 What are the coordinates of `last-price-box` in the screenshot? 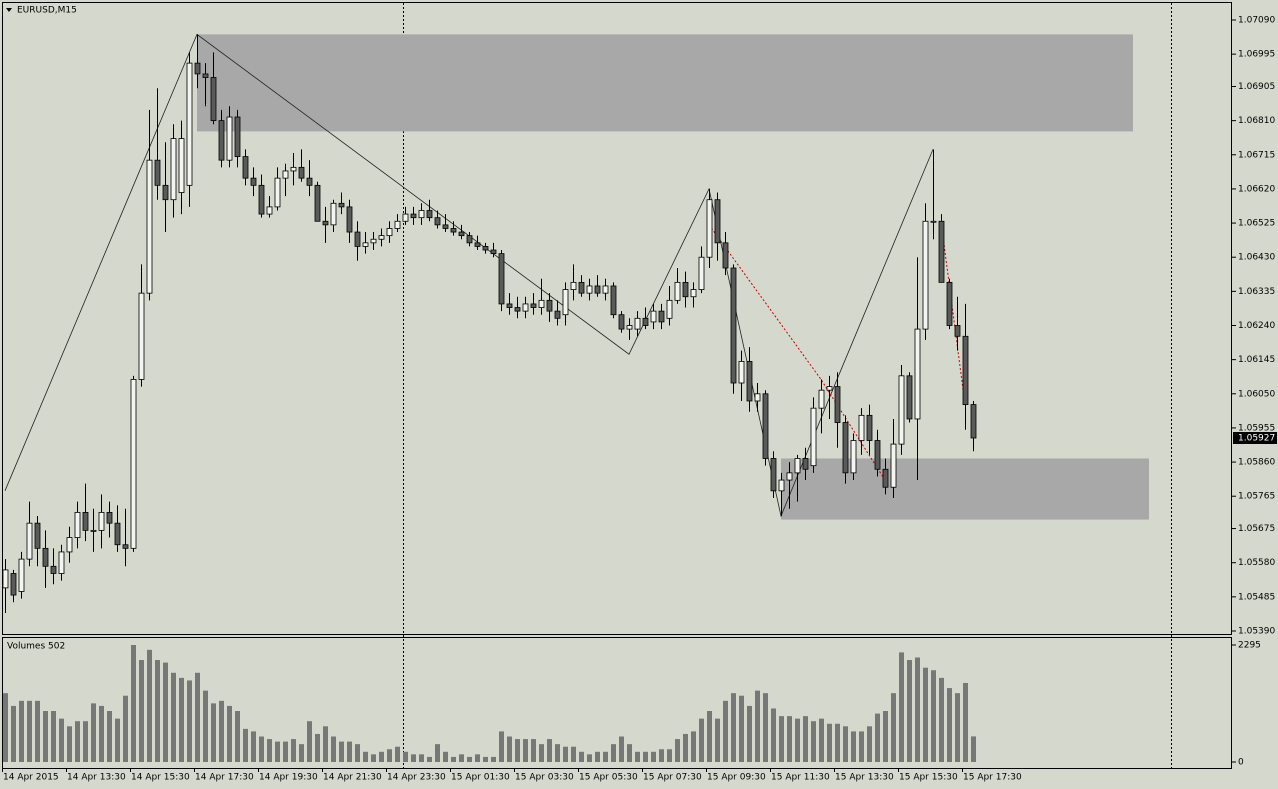 It's located at (1255, 437).